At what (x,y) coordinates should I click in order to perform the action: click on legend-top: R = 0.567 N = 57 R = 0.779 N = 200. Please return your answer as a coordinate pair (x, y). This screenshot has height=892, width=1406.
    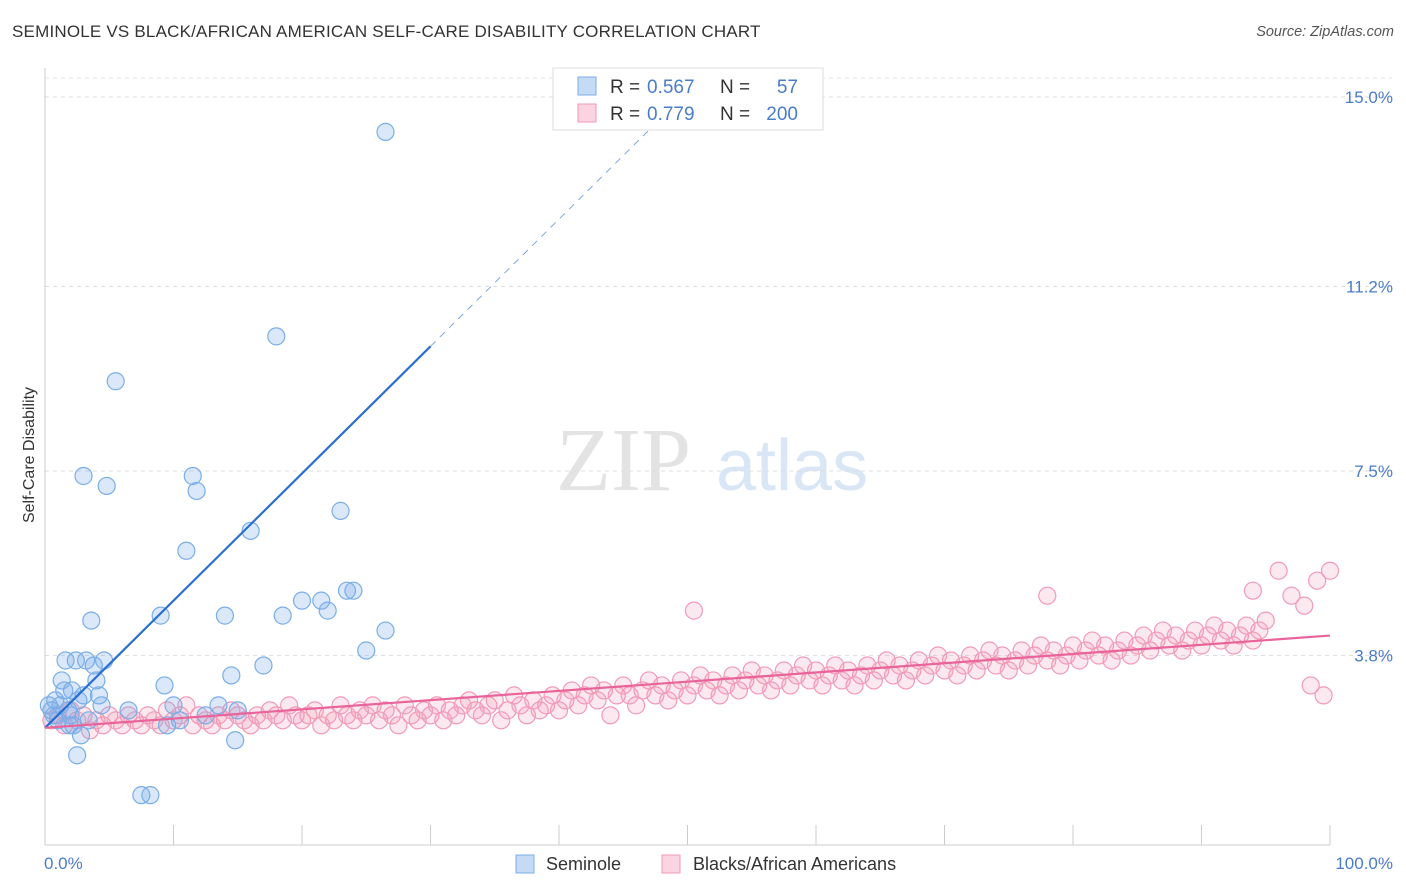
    Looking at the image, I should click on (688, 99).